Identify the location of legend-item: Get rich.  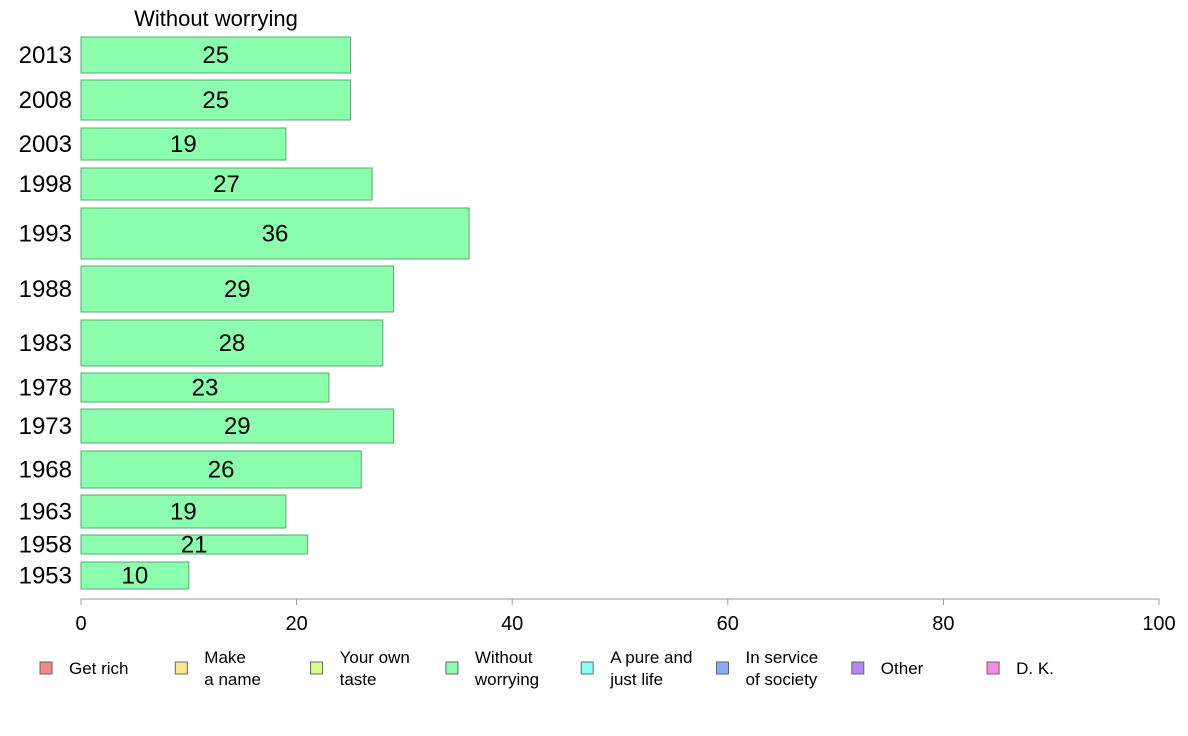
(84, 668).